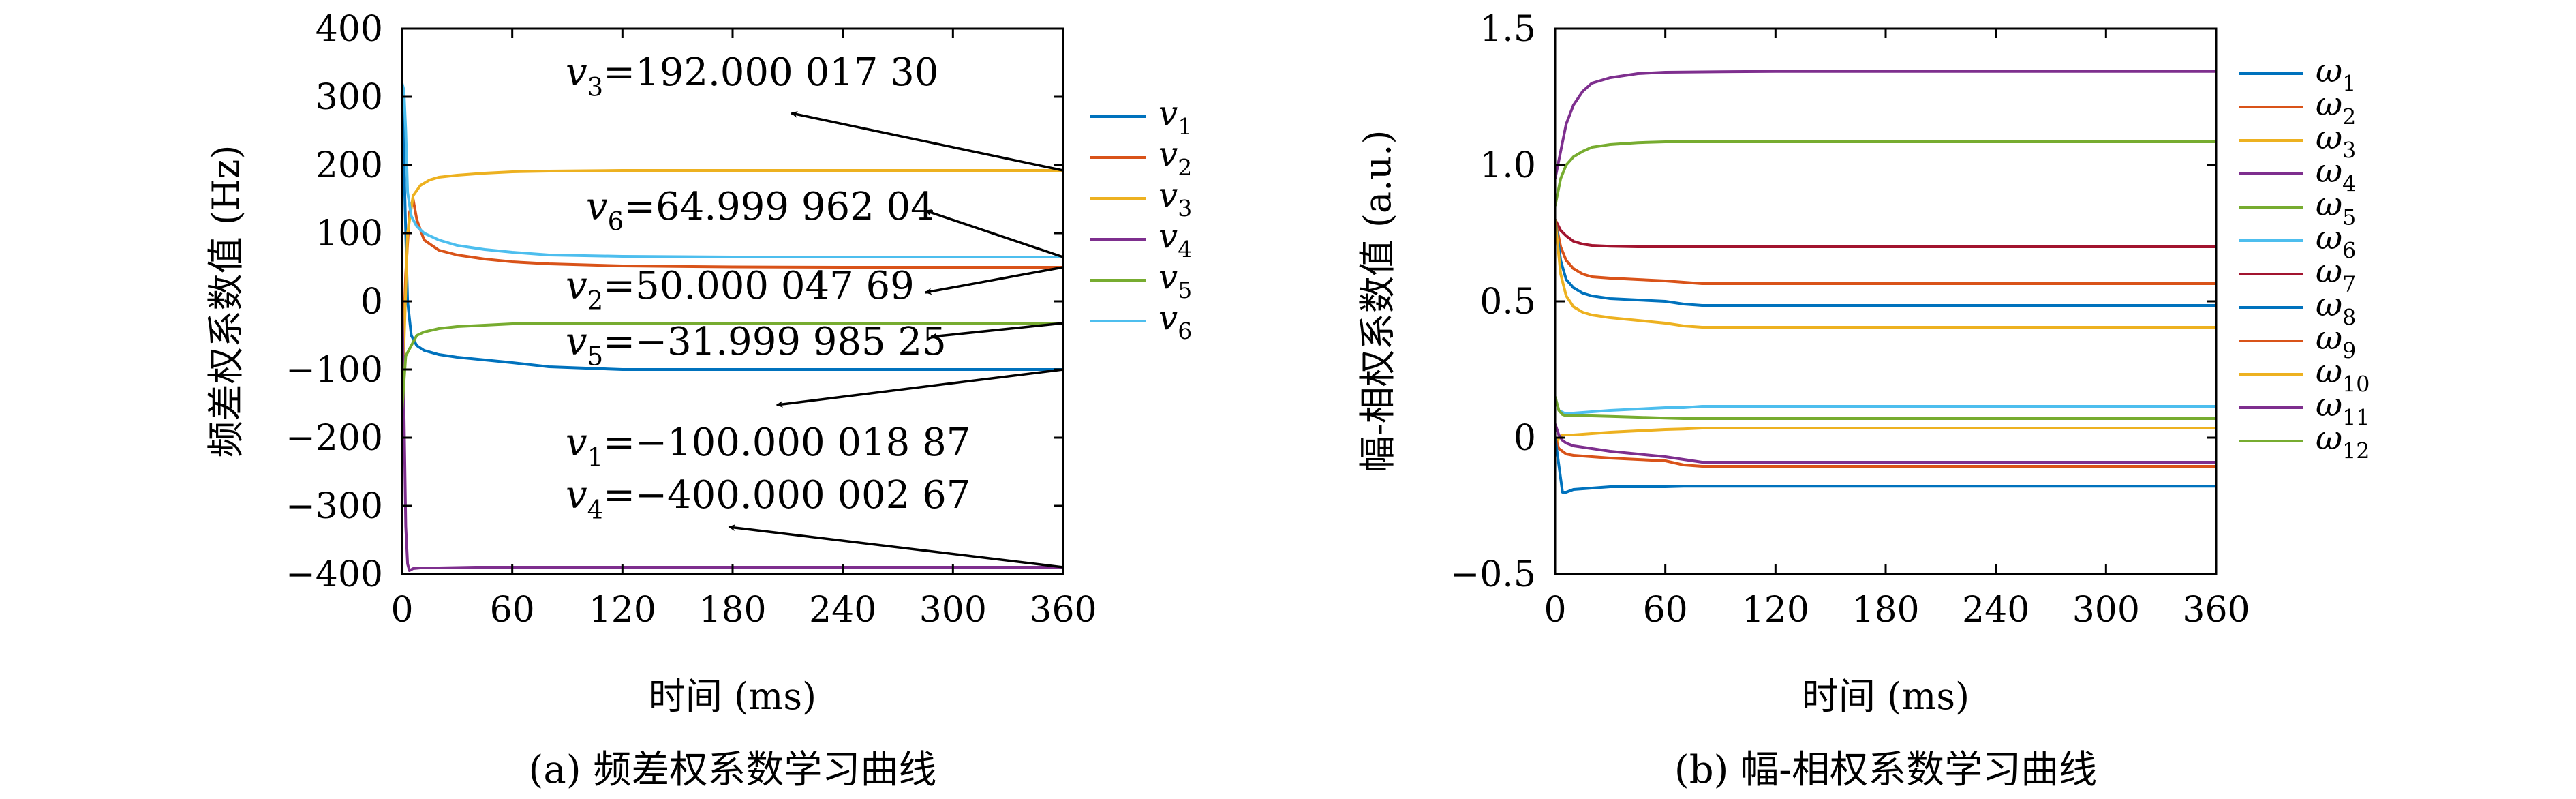 This screenshot has width=2576, height=799. I want to click on chart-a-xlabel: 时间 (ms), so click(733, 696).